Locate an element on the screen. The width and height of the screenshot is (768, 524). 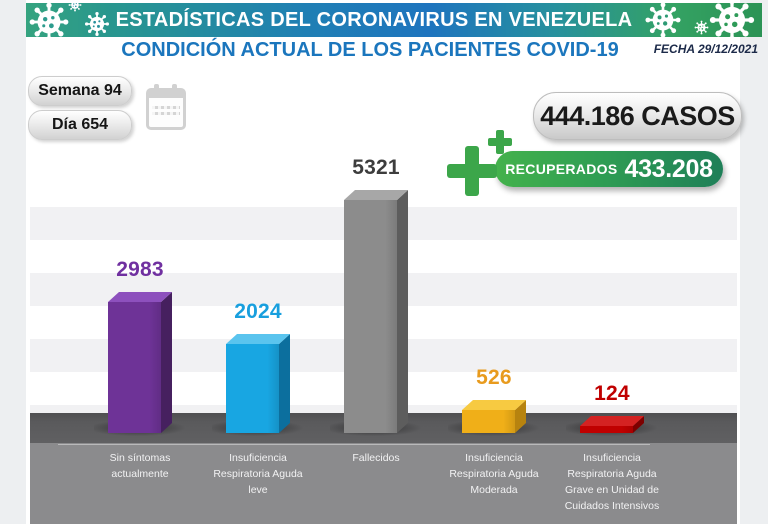
recovered-value: 433.208 is located at coordinates (668, 168).